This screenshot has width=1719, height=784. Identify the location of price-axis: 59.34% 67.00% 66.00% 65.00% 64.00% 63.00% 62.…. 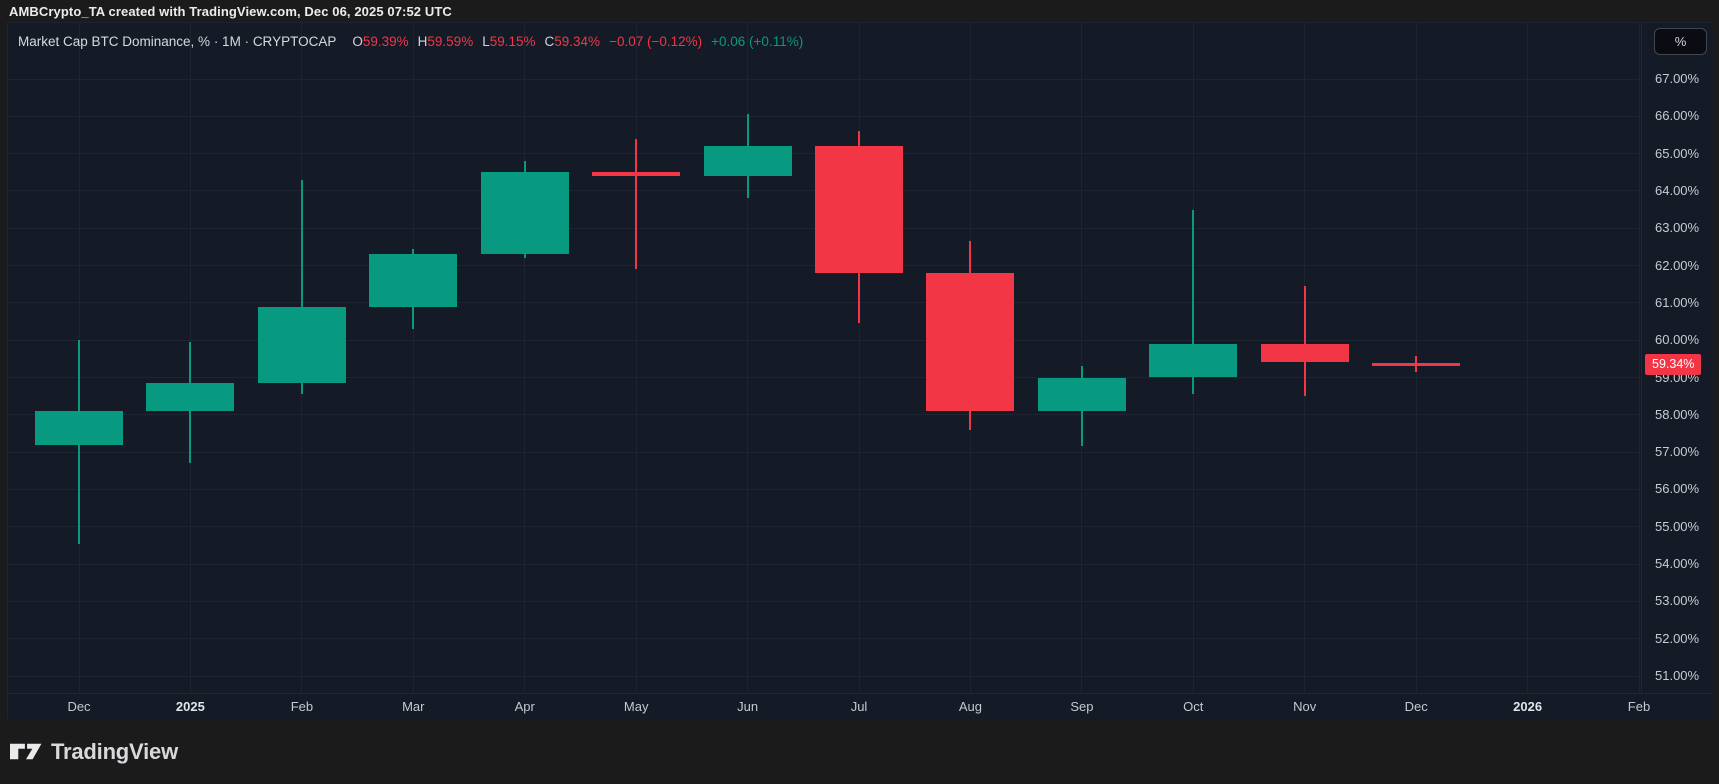
(1677, 358).